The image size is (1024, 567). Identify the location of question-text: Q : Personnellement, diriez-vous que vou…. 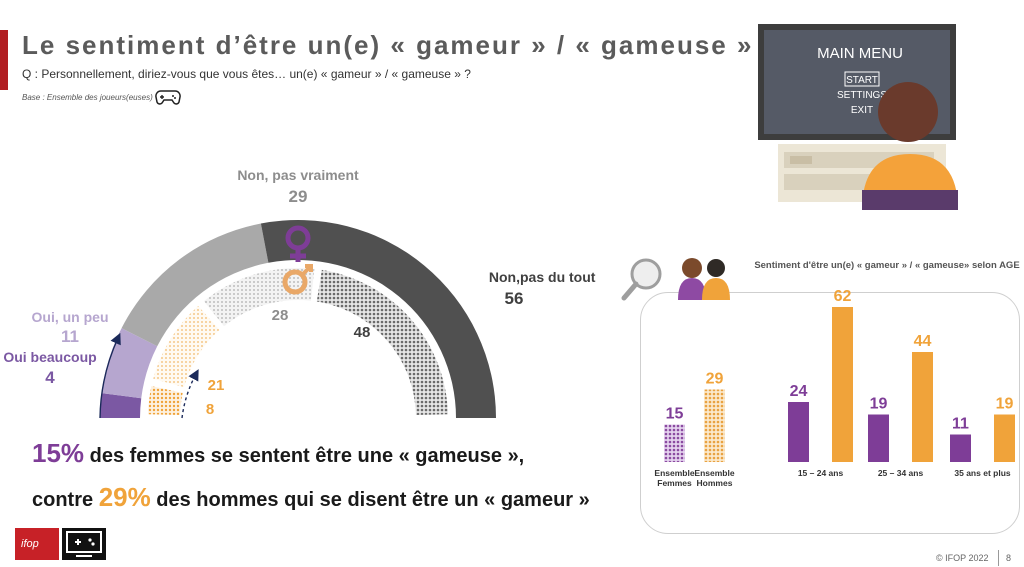
(246, 74).